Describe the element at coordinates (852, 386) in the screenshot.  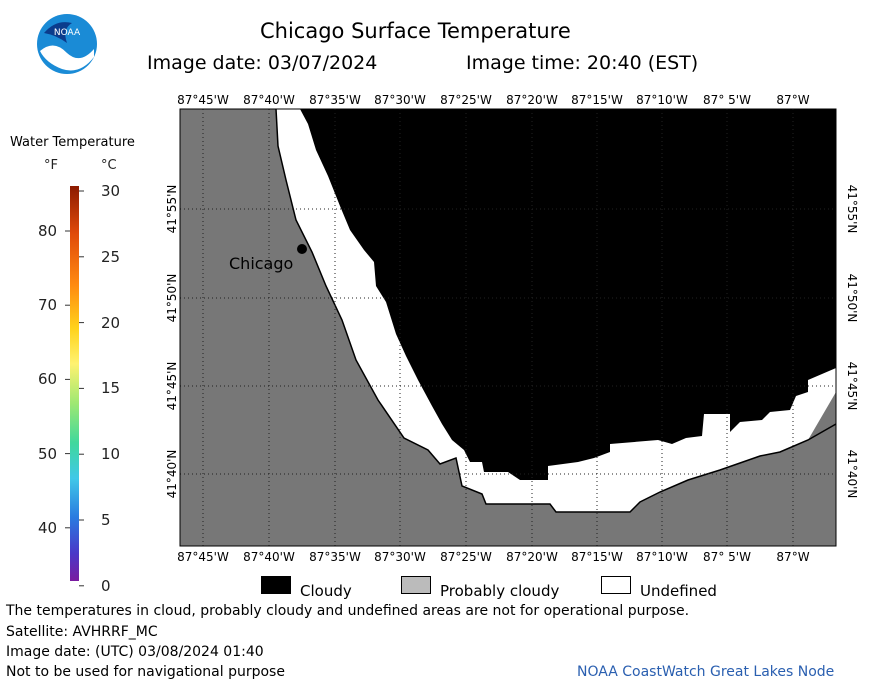
I see `latitude-label-right: 41°45'N` at that location.